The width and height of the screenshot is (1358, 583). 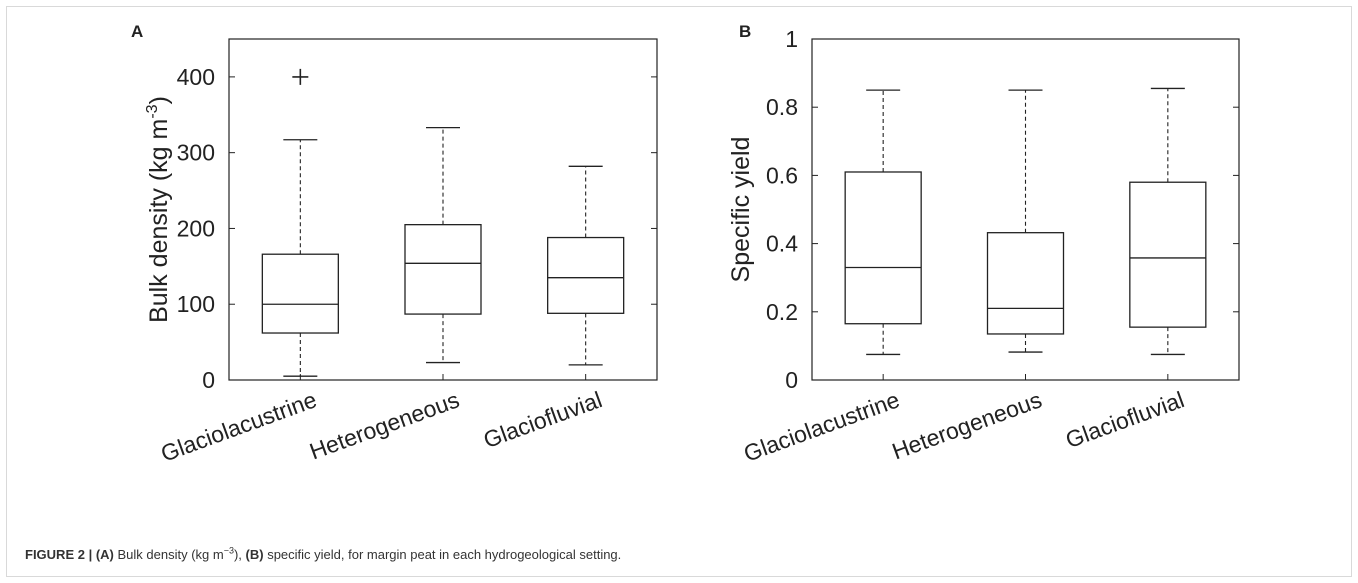 What do you see at coordinates (782, 175) in the screenshot?
I see `y-tick-label: 0.6` at bounding box center [782, 175].